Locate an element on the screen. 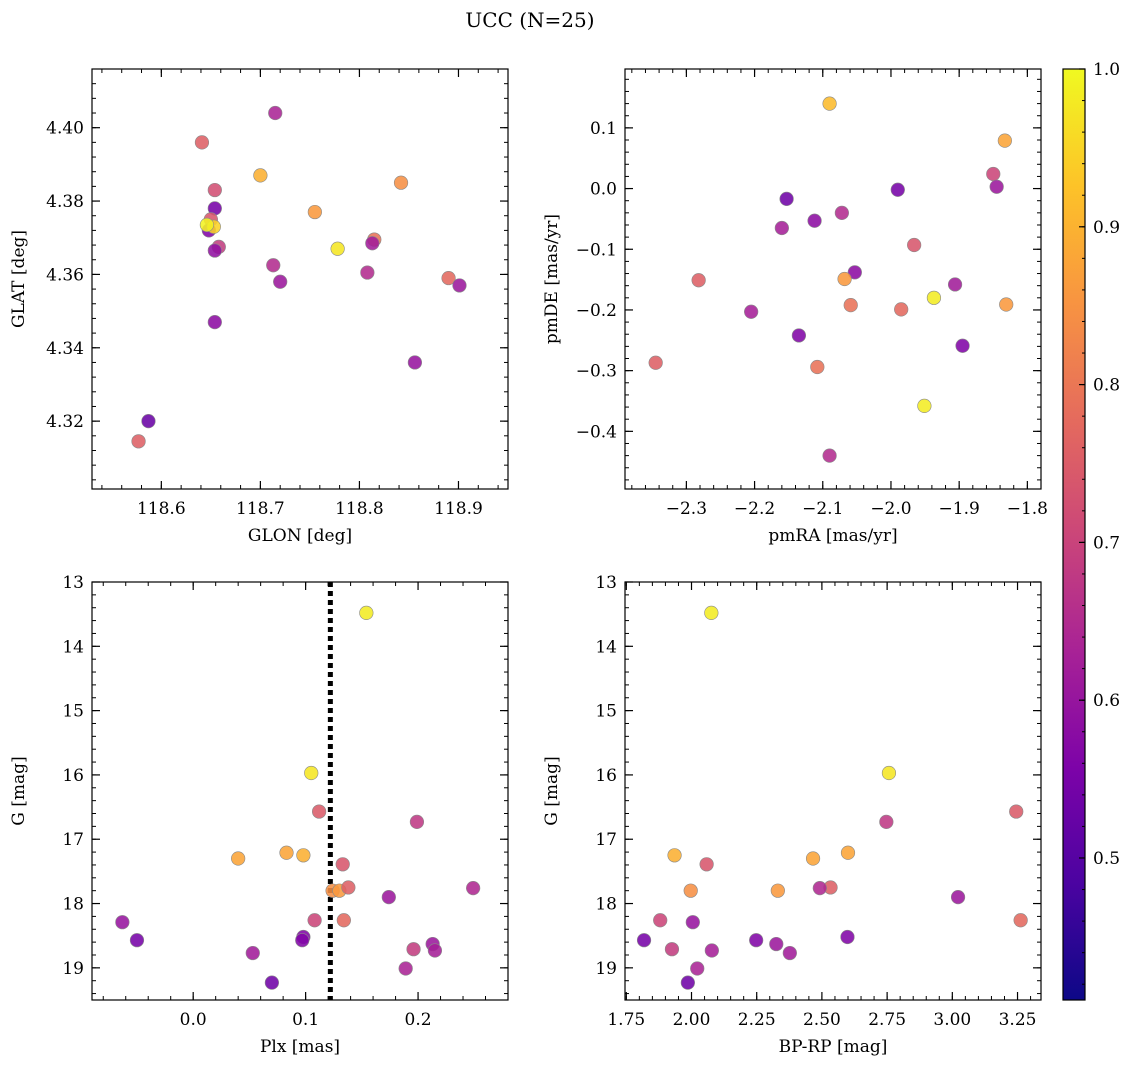 This screenshot has width=1136, height=1068. colorbar-tick-label: 0.8 is located at coordinates (1106, 386).